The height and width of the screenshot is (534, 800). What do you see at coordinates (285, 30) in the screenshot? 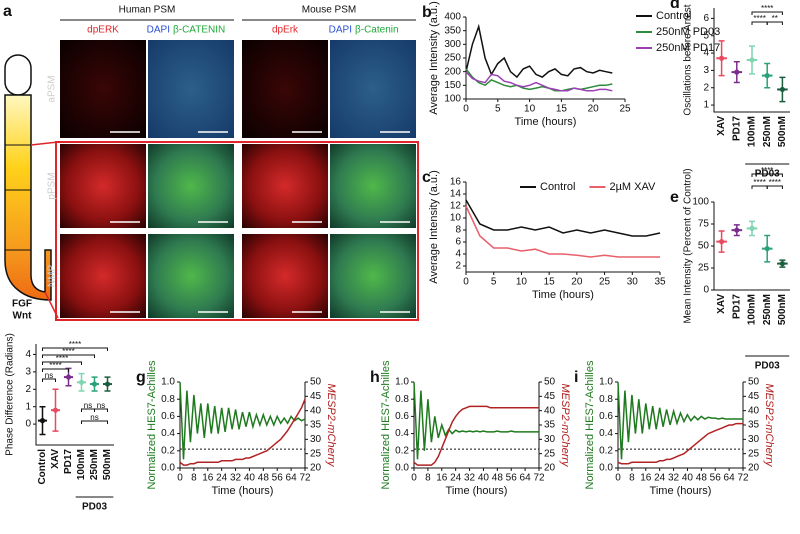
I see `channel-label: dpErk` at bounding box center [285, 30].